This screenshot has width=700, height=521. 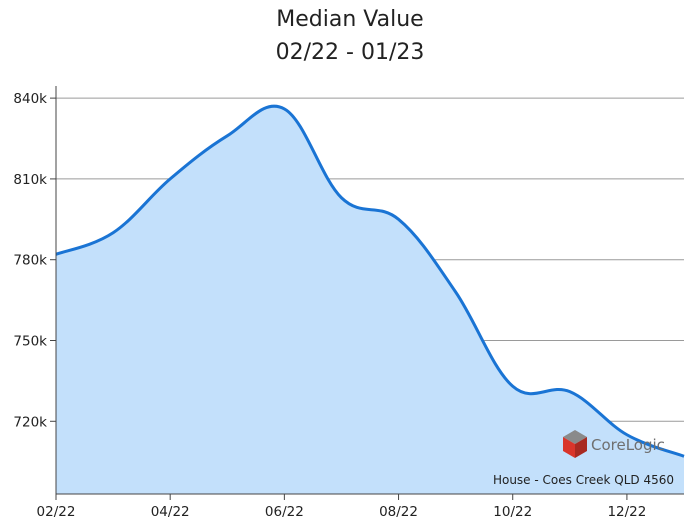 I want to click on data-point-07/22, so click(x=341, y=198).